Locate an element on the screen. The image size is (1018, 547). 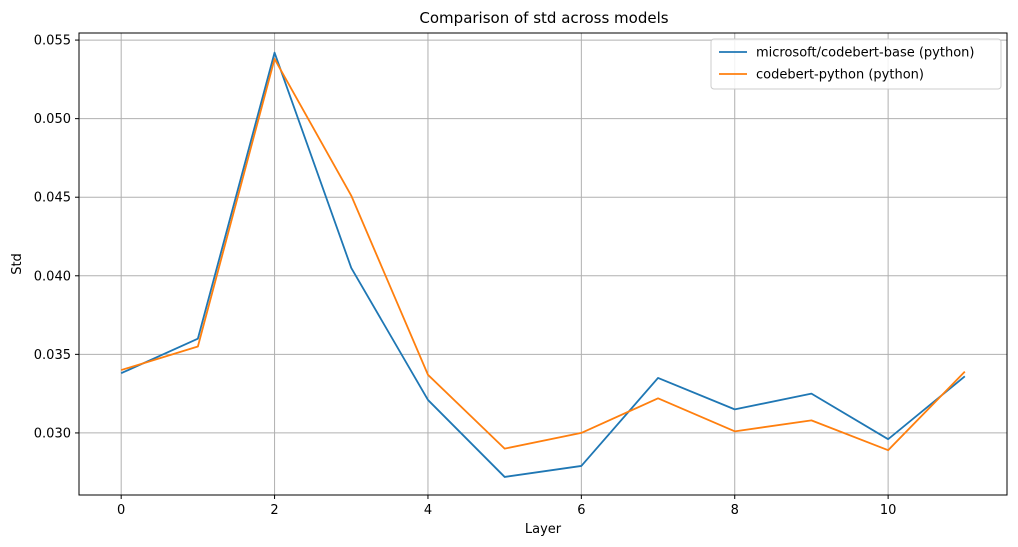
chart-title: Comparison of std across models is located at coordinates (543, 18).